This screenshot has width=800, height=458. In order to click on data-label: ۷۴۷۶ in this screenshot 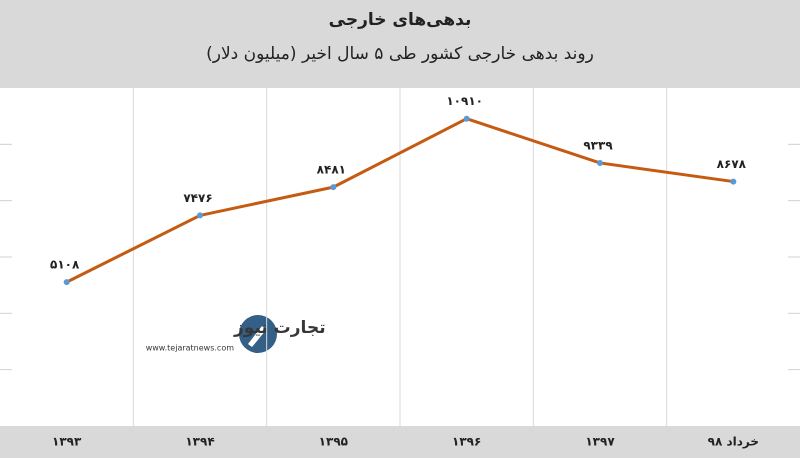, I will do `click(197, 198)`.